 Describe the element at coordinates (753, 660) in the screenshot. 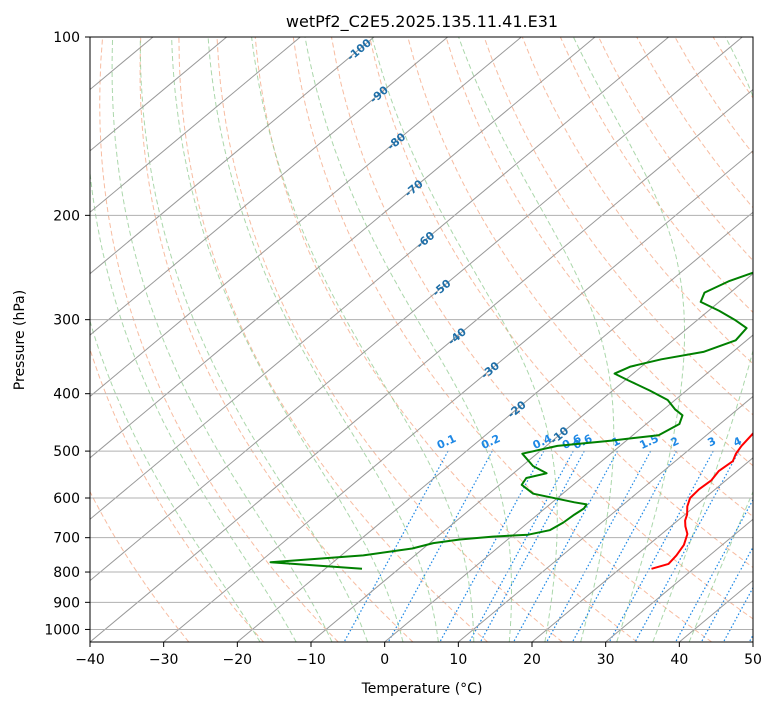

I see `x-tick-label: 50` at that location.